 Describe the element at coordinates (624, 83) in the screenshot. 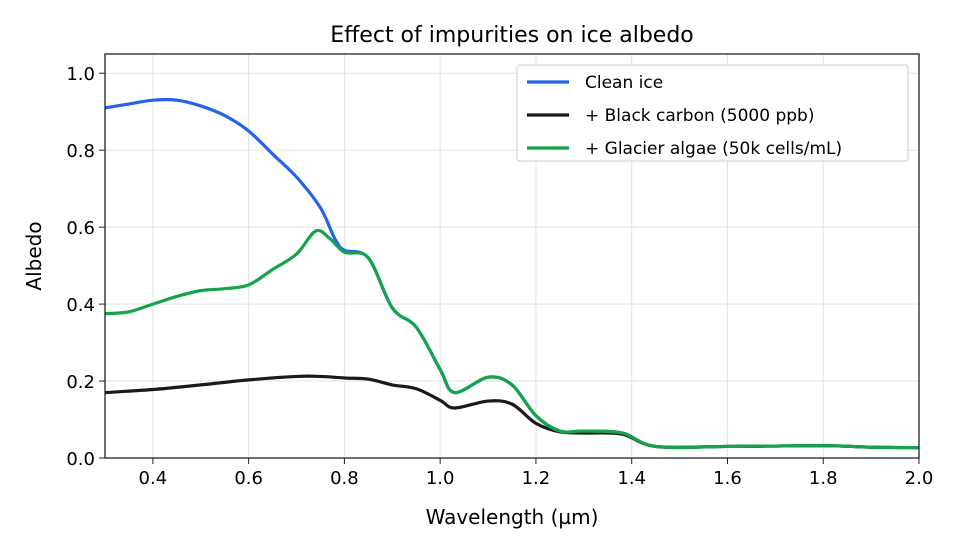

I see `legend-label: Clean ice` at that location.